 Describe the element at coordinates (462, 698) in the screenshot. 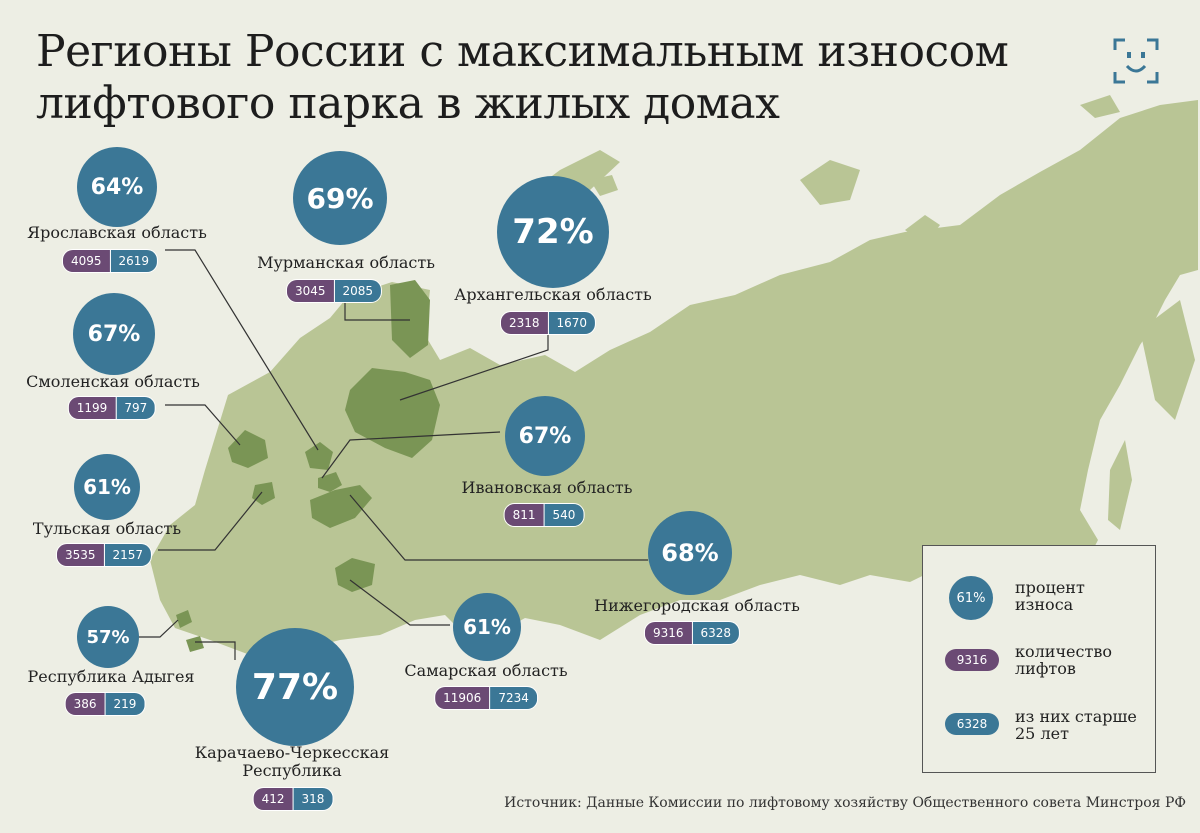

I see `lifts-count: 11906` at that location.